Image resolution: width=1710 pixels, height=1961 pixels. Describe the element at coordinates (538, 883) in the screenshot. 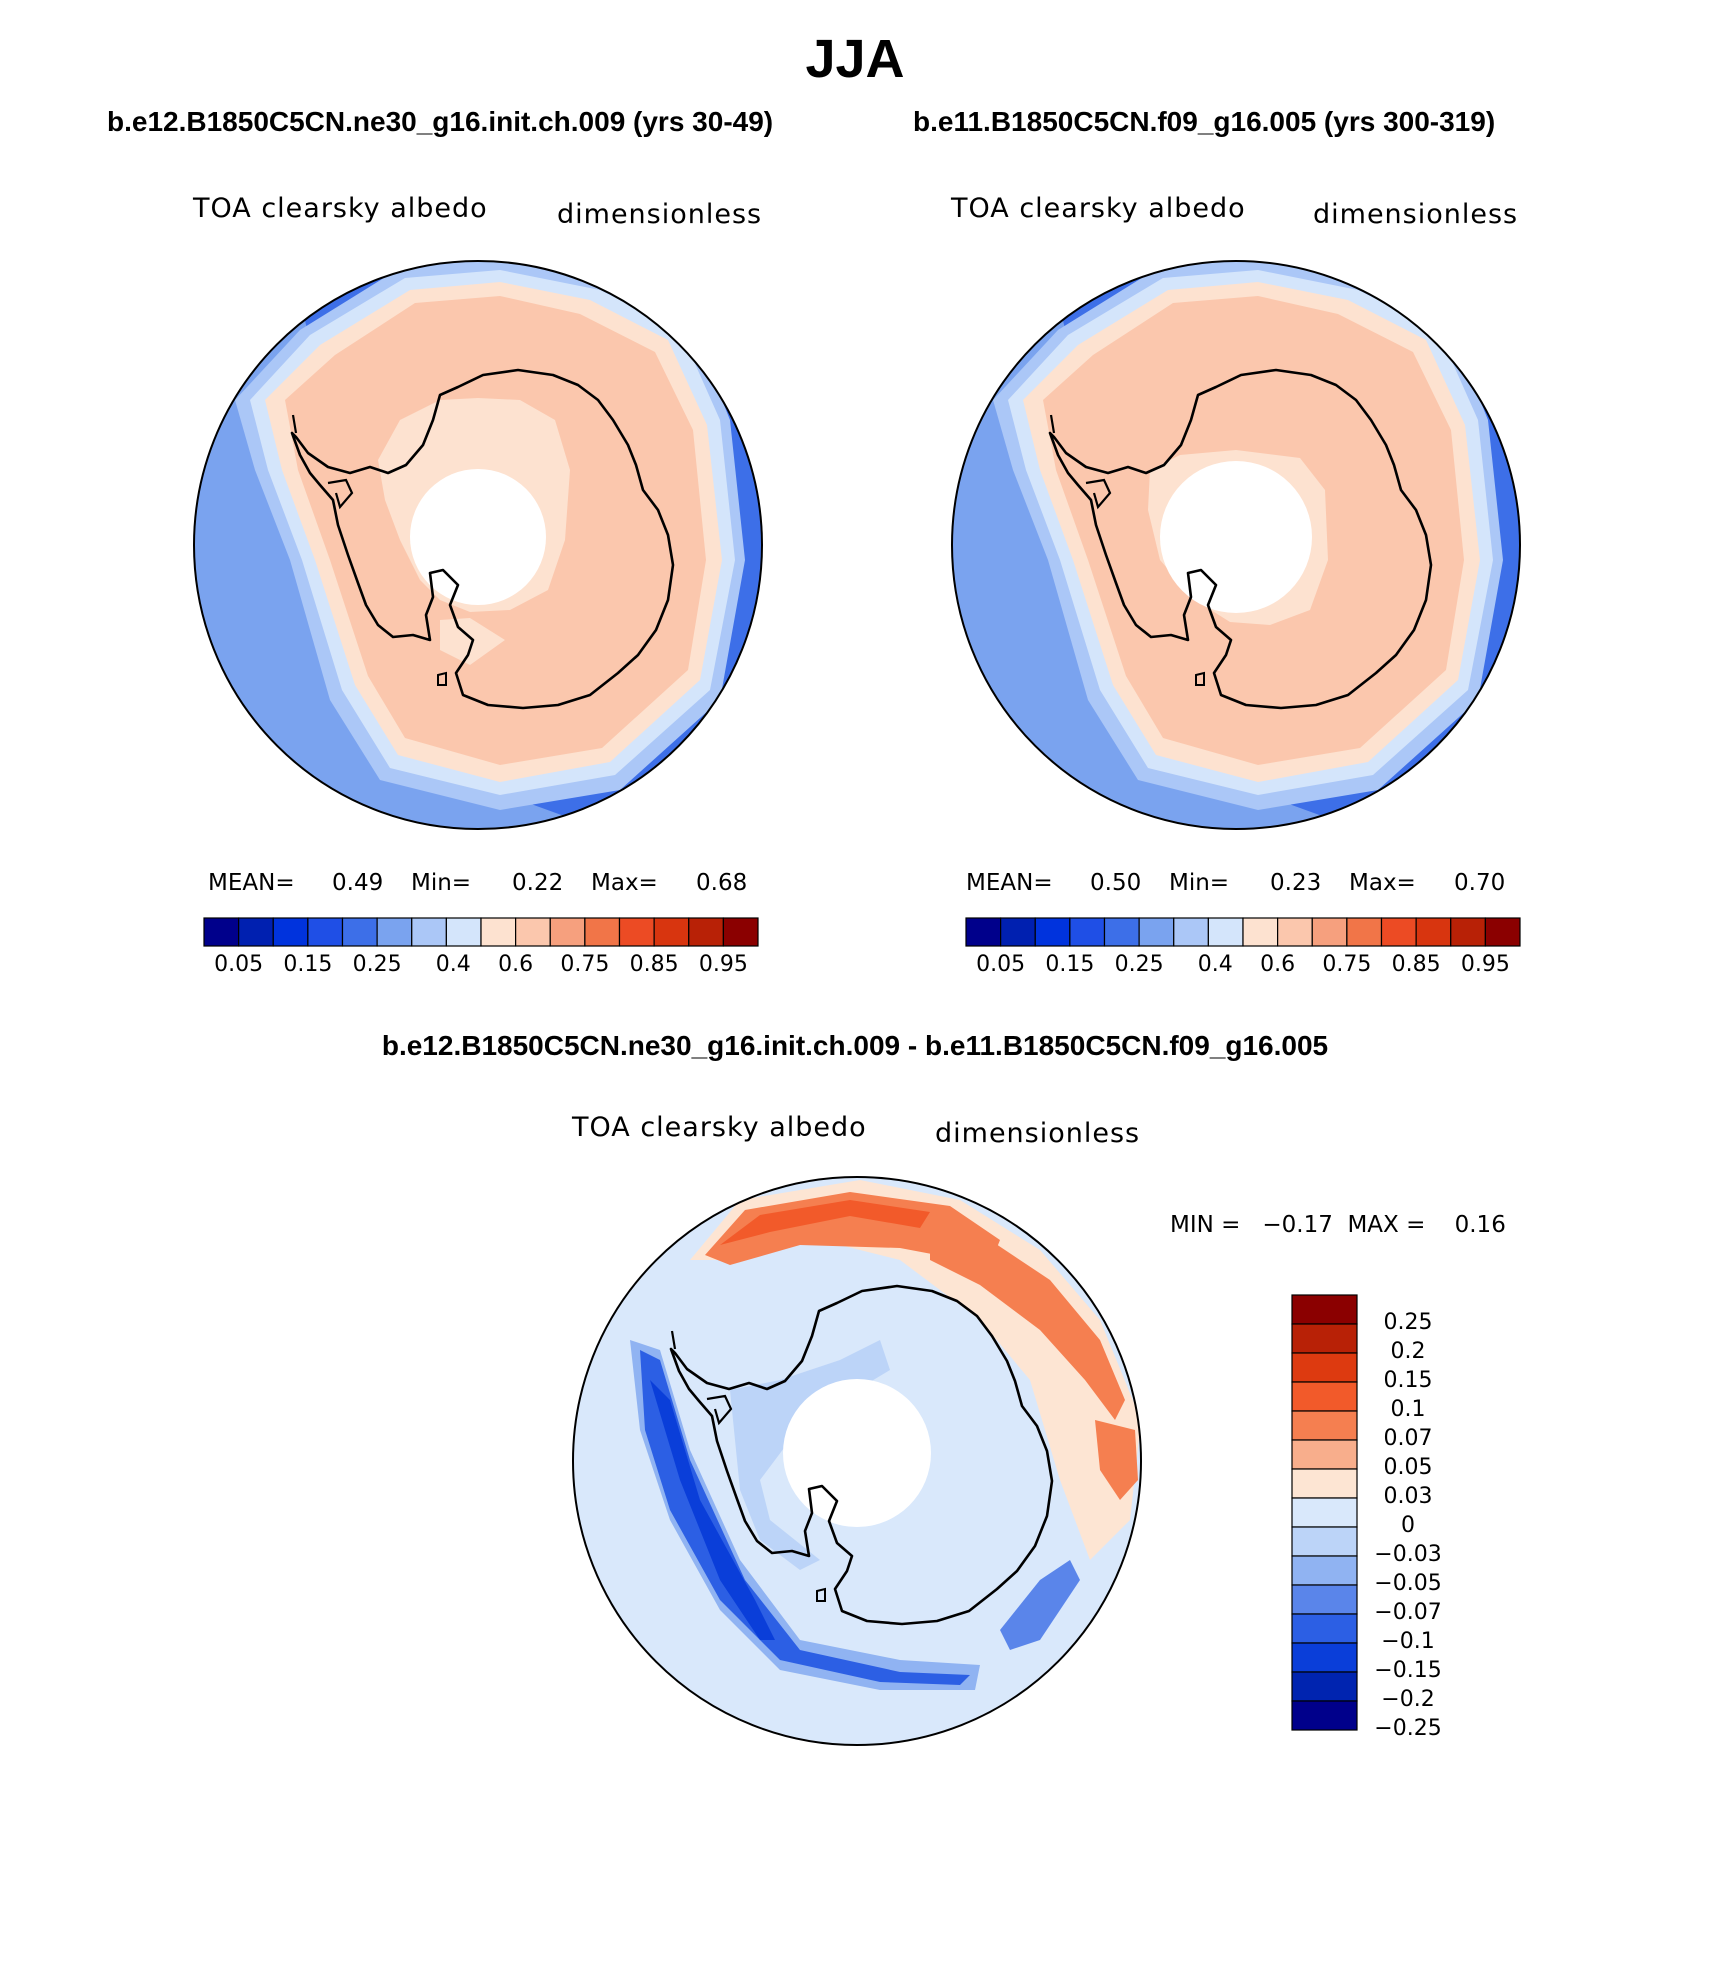

I see `panel1-min-value: 0.22` at that location.